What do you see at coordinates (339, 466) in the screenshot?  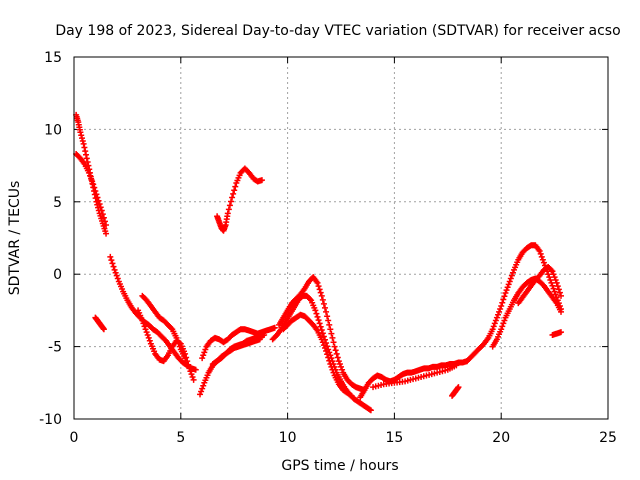 I see `x-axis-label: GPS time / hours` at bounding box center [339, 466].